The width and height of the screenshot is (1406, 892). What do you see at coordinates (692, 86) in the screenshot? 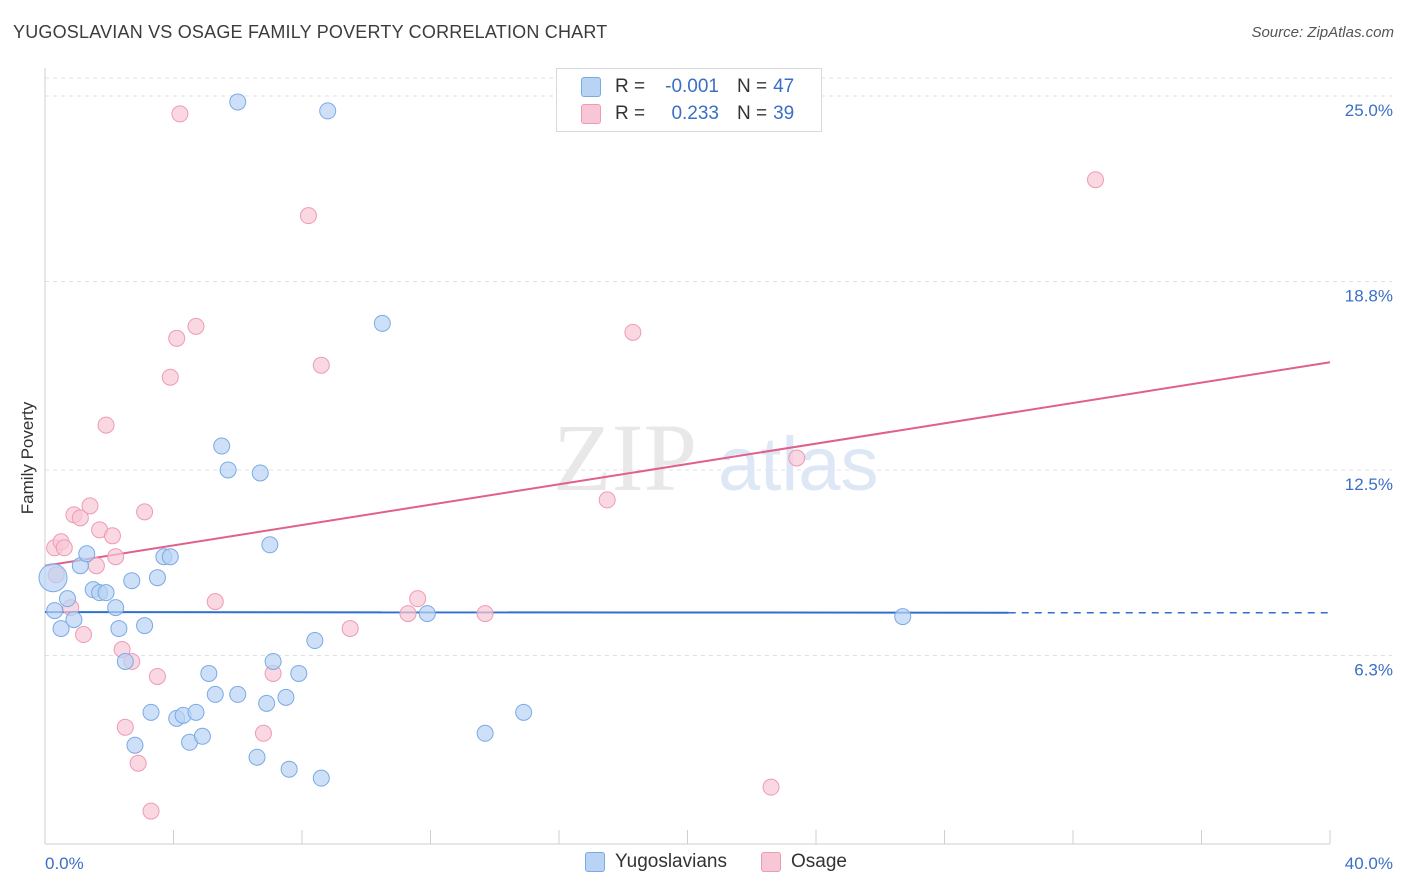
I see `legend-r-value: -0.001` at bounding box center [692, 86].